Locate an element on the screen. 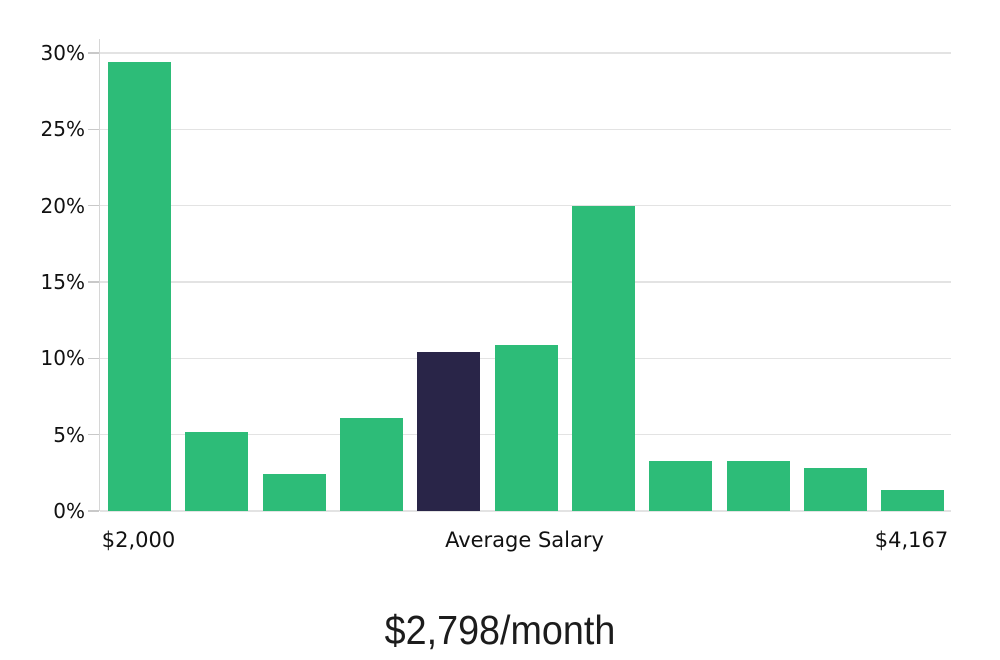 Image resolution: width=1000 pixels, height=660 pixels. gridline-0% is located at coordinates (525, 511).